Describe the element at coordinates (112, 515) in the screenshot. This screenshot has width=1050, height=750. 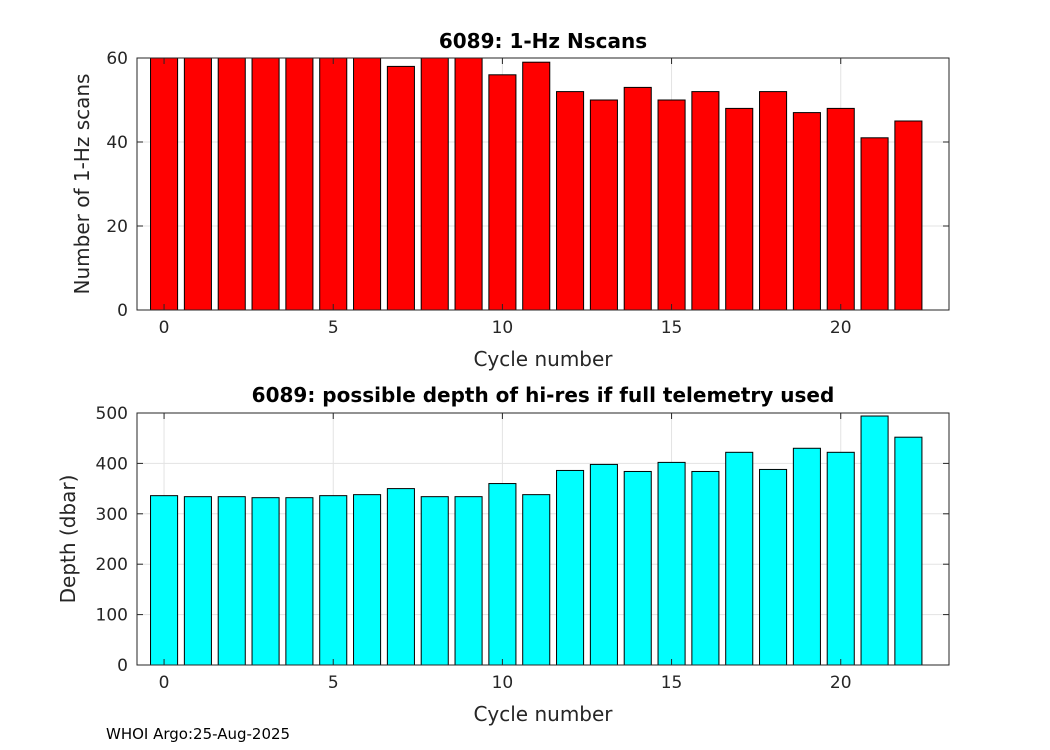
I see `y-tick-label: 300` at that location.